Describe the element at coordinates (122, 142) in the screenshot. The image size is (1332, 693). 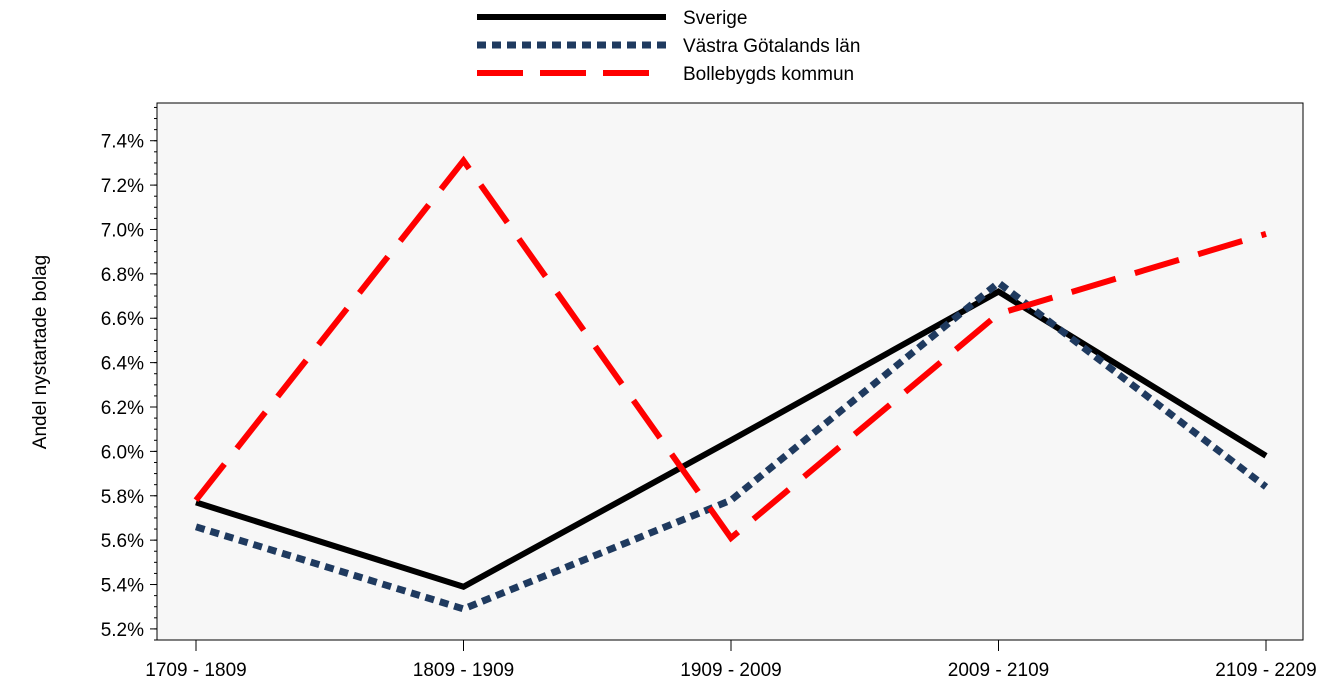
I see `y-tick-label: 7.4%` at that location.